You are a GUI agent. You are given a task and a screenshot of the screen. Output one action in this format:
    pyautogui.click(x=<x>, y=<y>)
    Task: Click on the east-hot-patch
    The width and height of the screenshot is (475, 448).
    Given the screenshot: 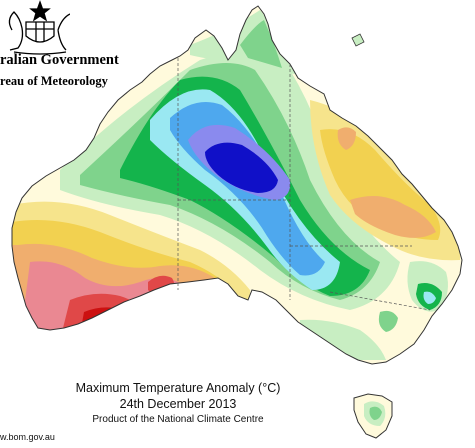 What is the action you would take?
    pyautogui.click(x=393, y=217)
    